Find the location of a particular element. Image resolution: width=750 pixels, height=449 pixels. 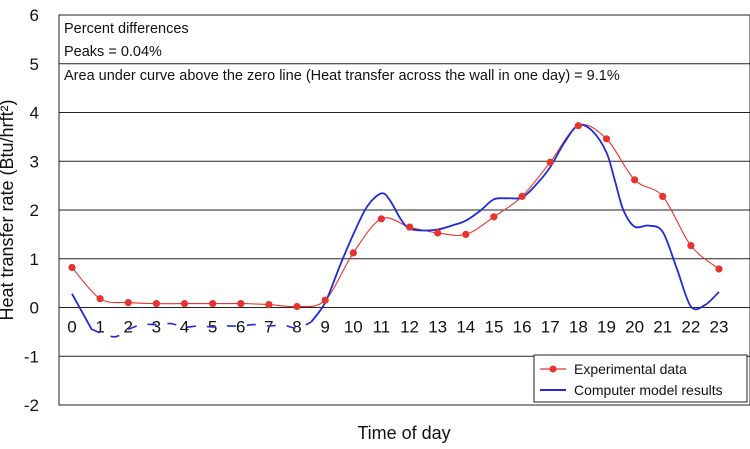

x-tick-label: 1 is located at coordinates (99, 327).